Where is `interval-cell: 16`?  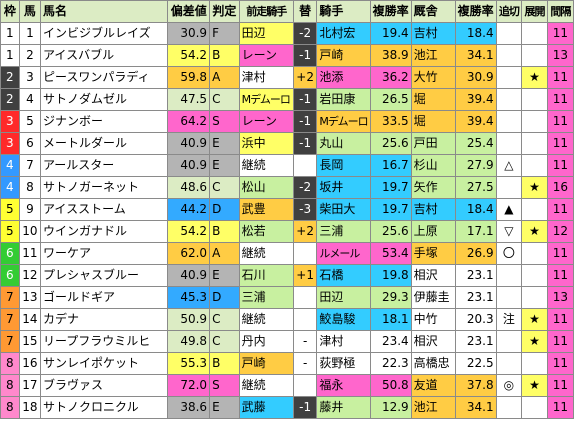 interval-cell: 16 is located at coordinates (560, 187).